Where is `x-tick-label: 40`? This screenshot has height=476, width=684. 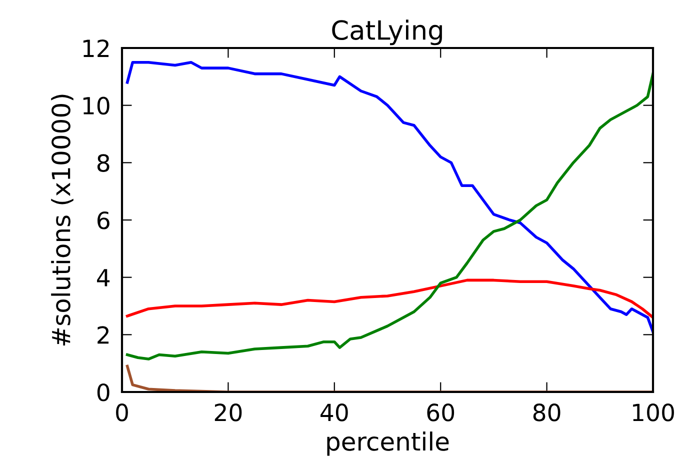 x-tick-label: 40 is located at coordinates (334, 413).